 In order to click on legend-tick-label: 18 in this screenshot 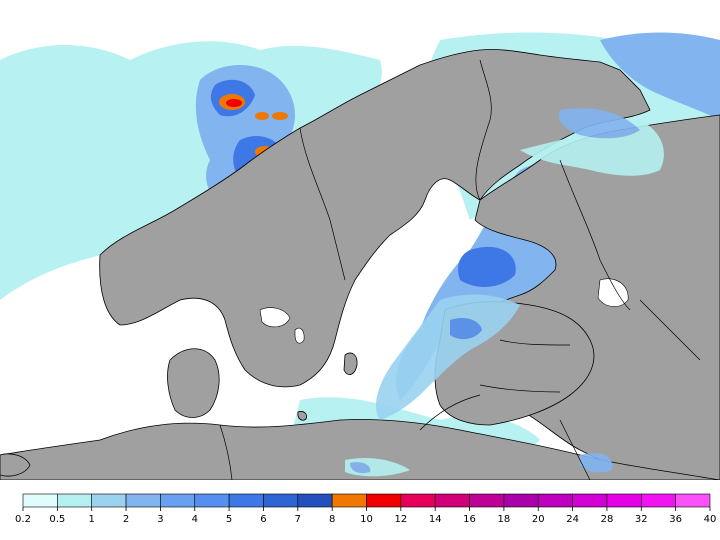, I will do `click(504, 519)`.